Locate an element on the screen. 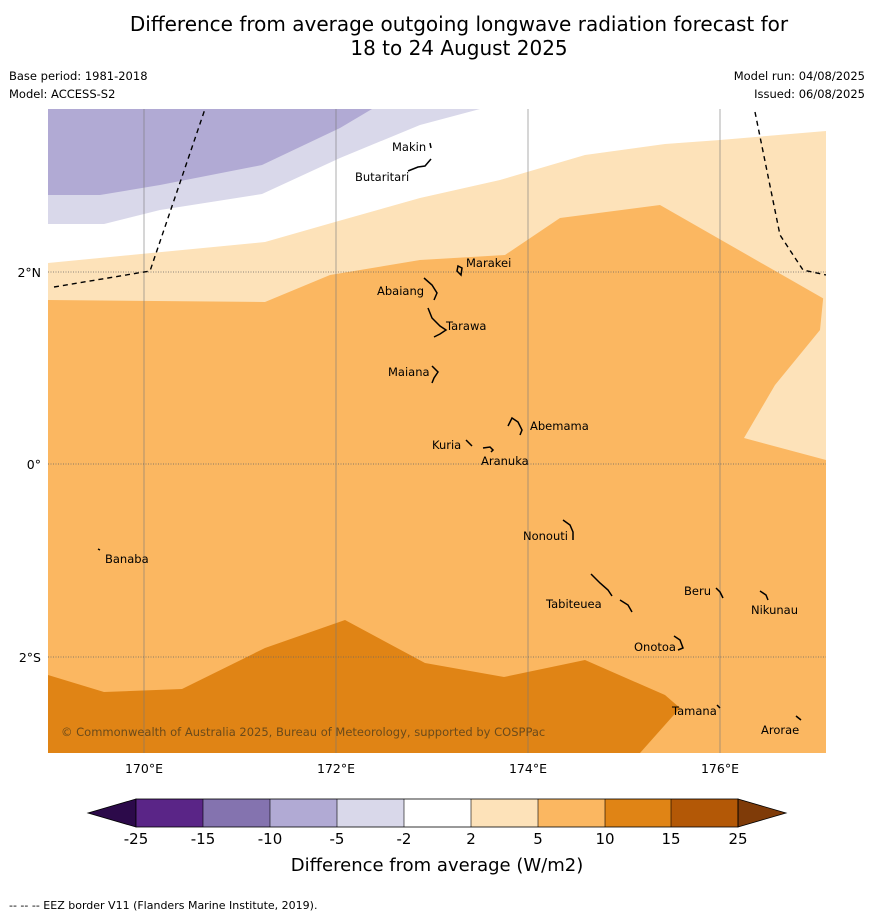 This screenshot has height=919, width=873. colorbar-tick: -15 is located at coordinates (203, 839).